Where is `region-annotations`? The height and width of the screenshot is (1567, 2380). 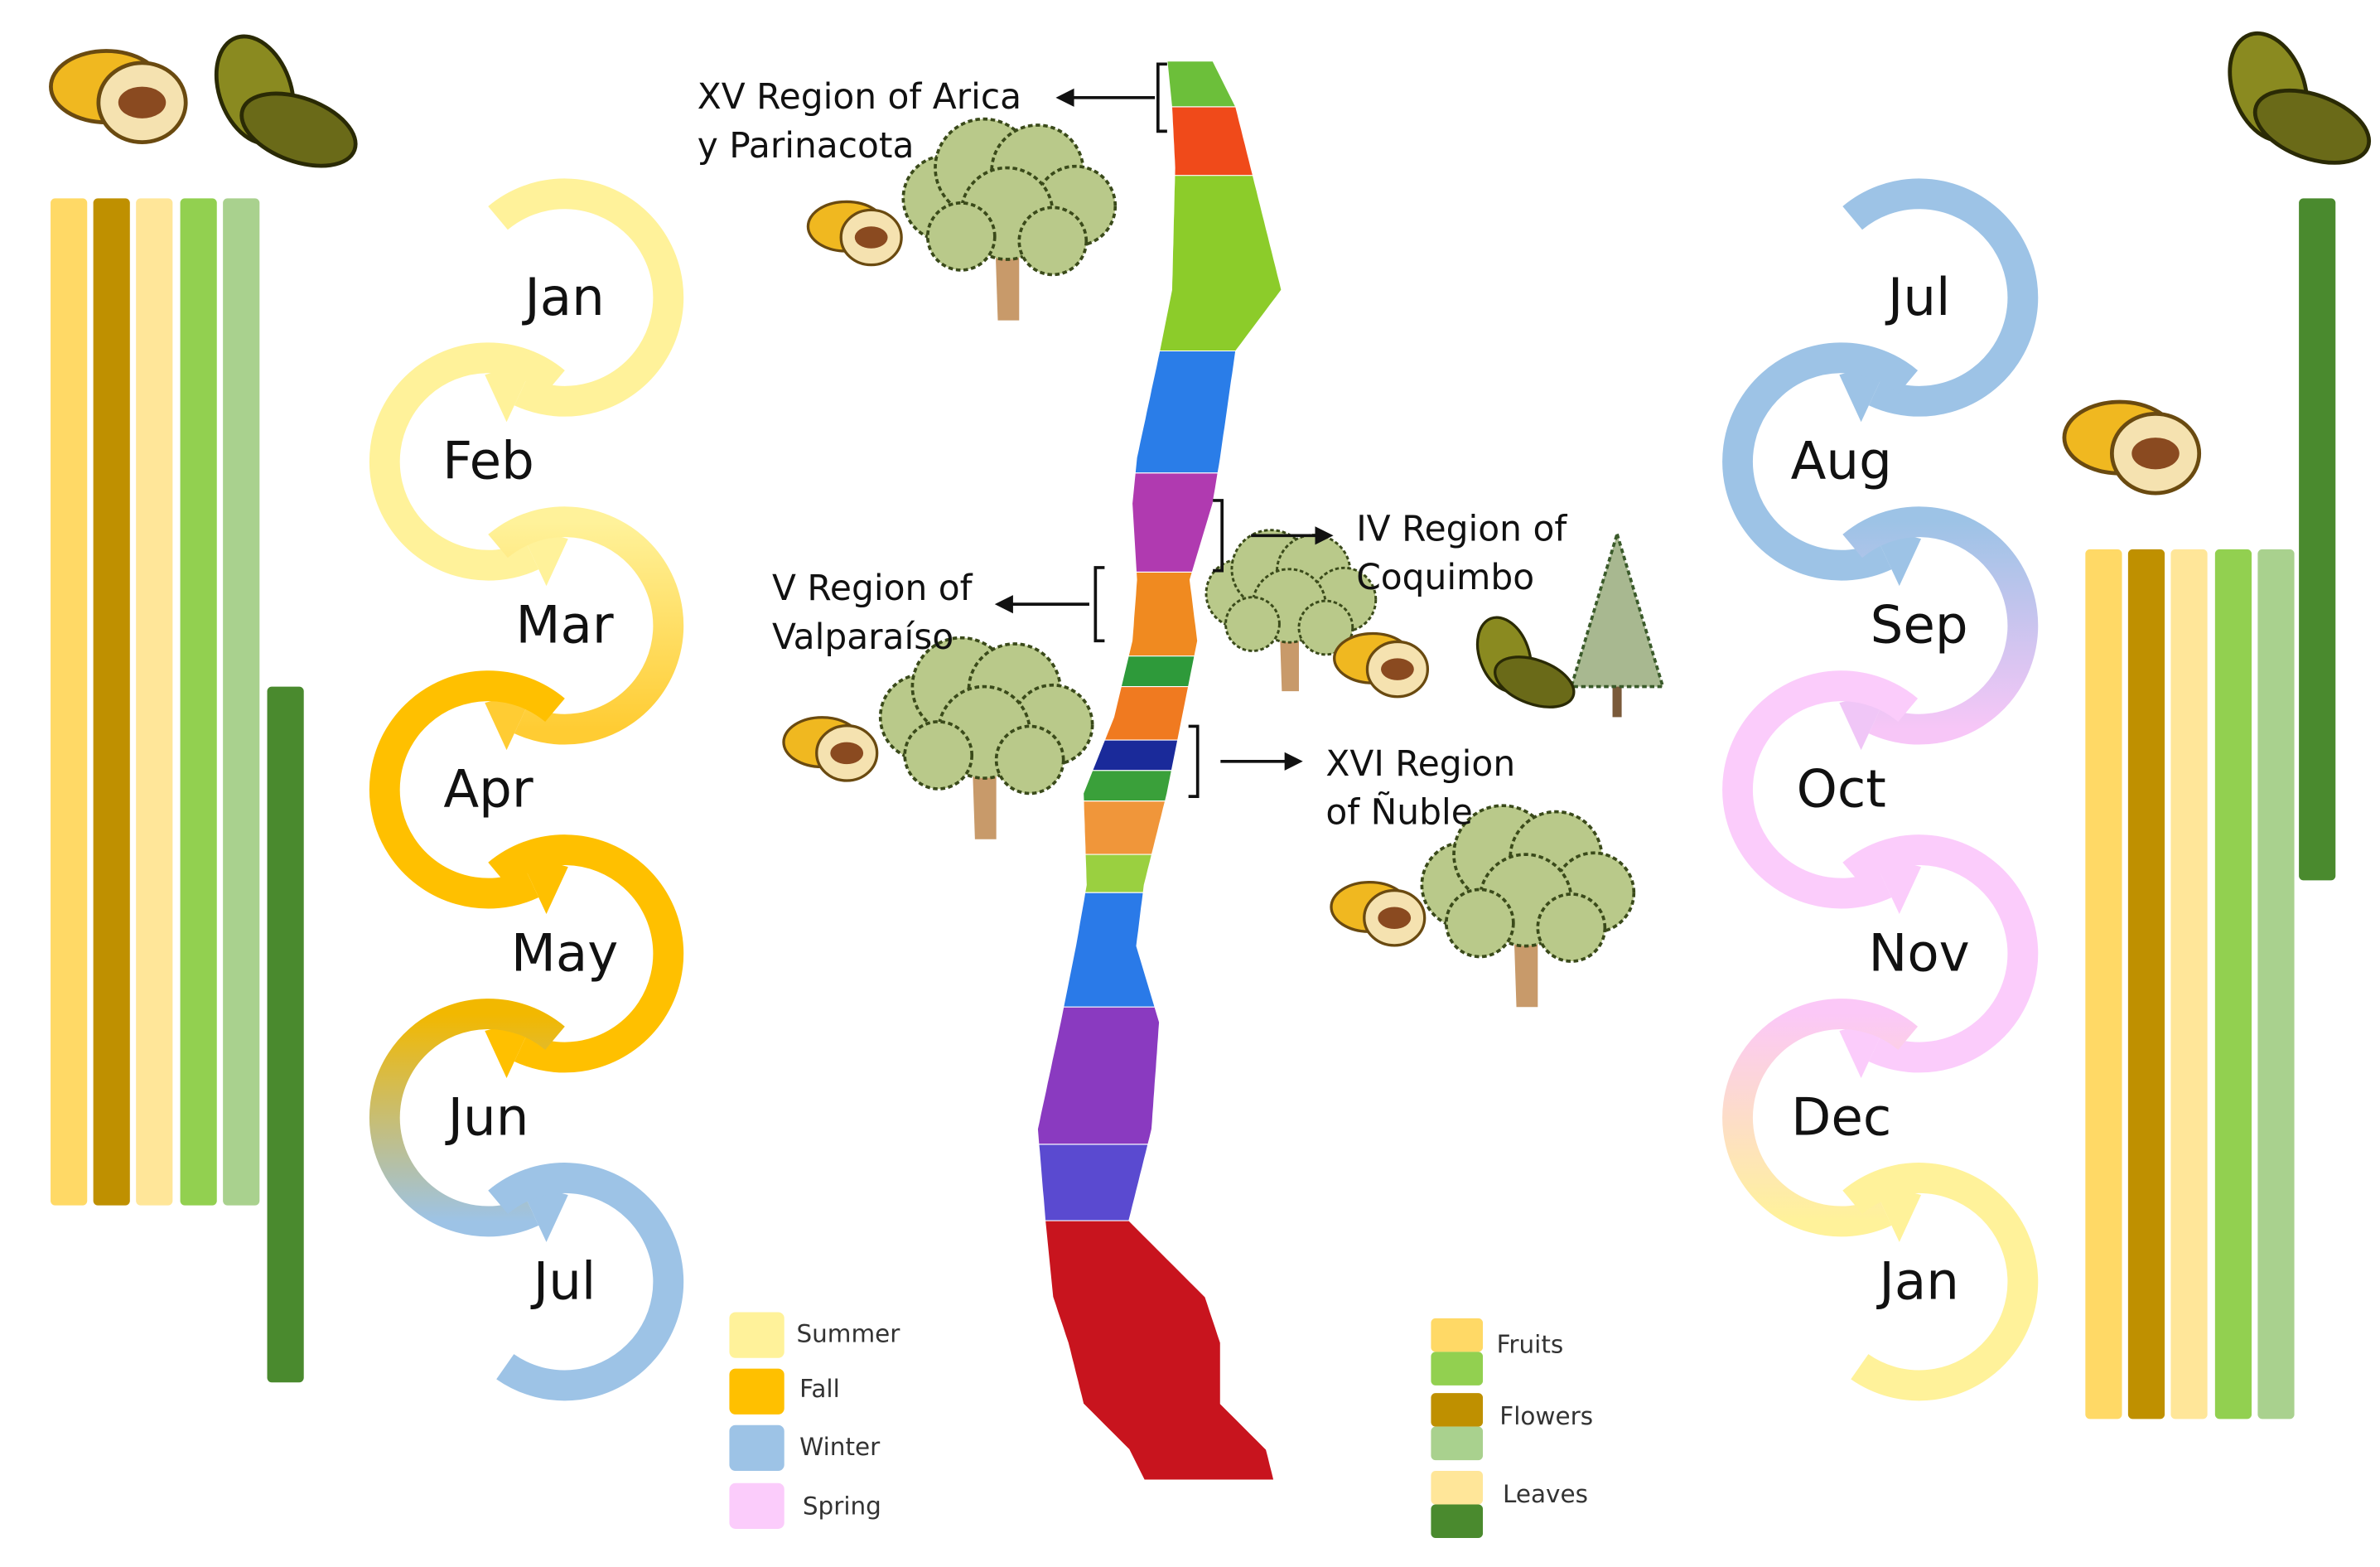 region-annotations is located at coordinates (1164, 430).